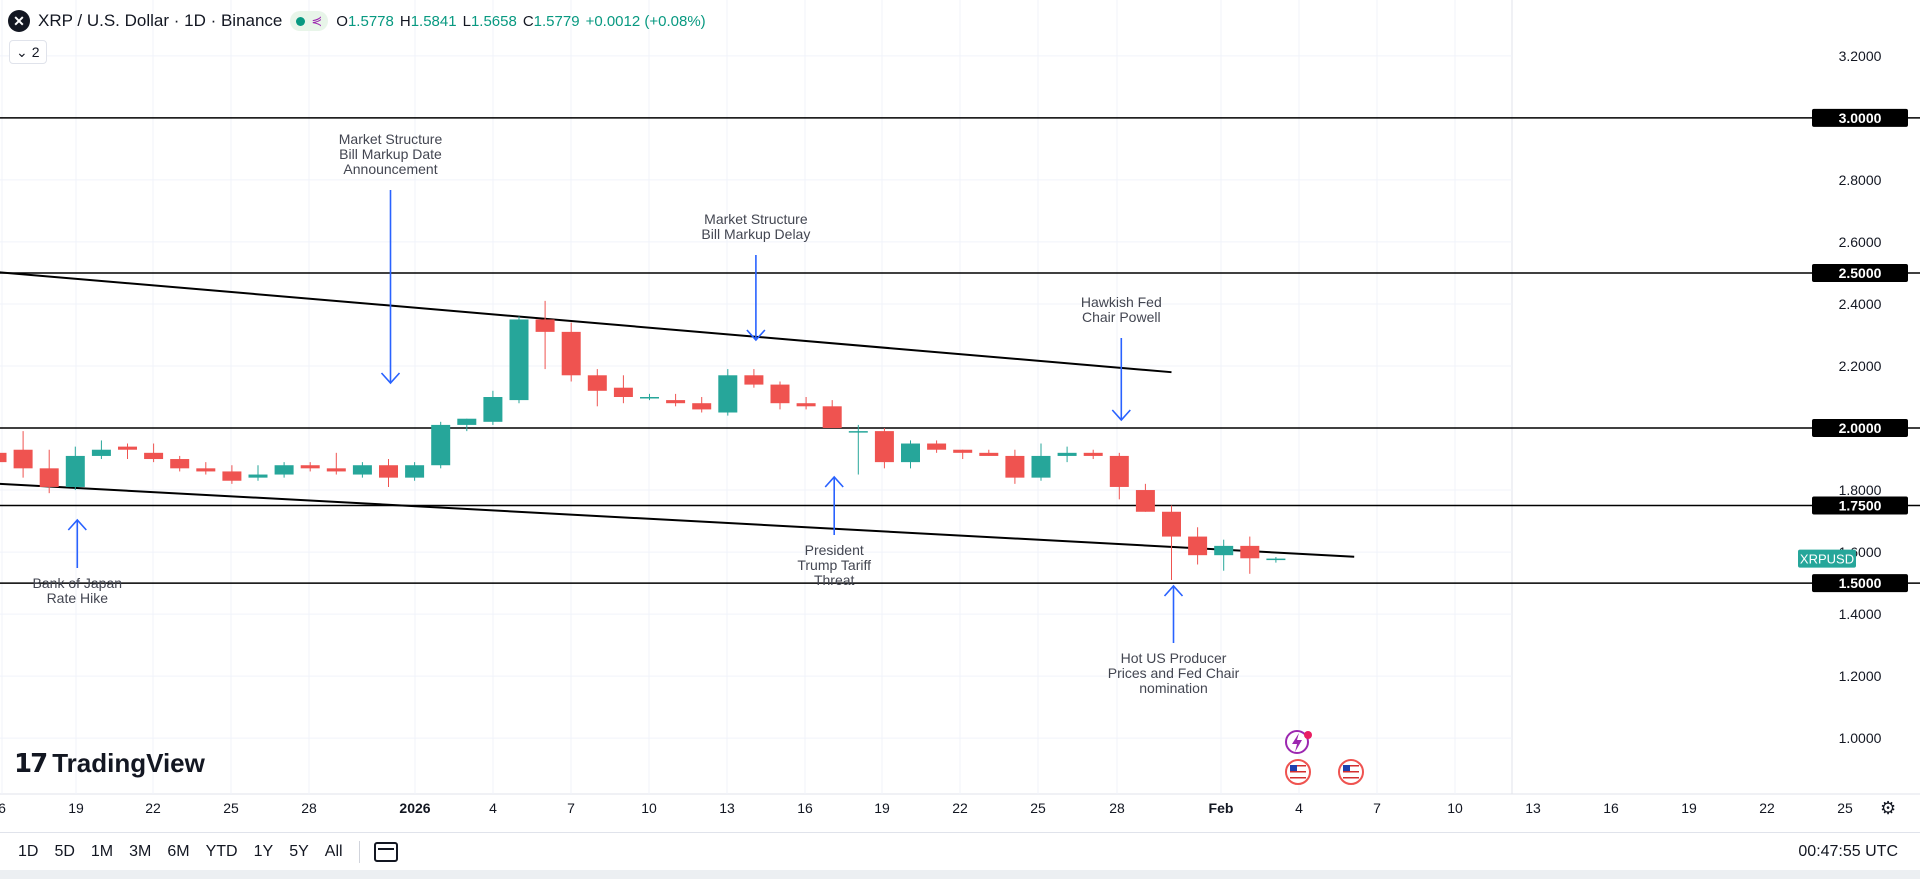 The height and width of the screenshot is (879, 1920). What do you see at coordinates (1848, 851) in the screenshot?
I see `utc-clock: 00:47:55 UTC` at bounding box center [1848, 851].